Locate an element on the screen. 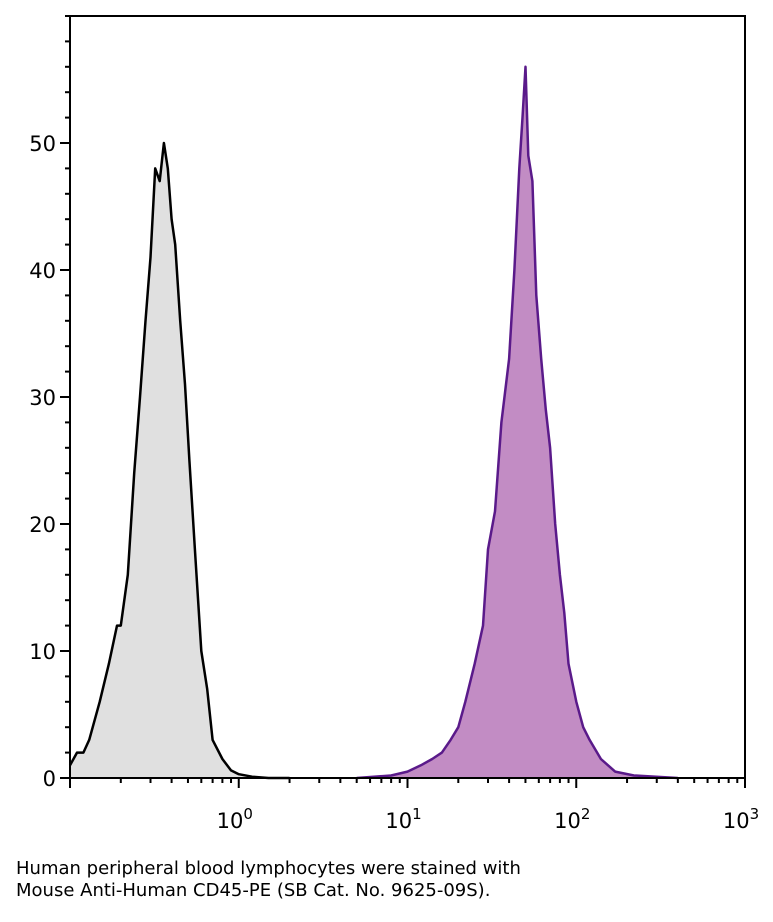 The height and width of the screenshot is (922, 773). y-tick-label: 40 is located at coordinates (42, 271).